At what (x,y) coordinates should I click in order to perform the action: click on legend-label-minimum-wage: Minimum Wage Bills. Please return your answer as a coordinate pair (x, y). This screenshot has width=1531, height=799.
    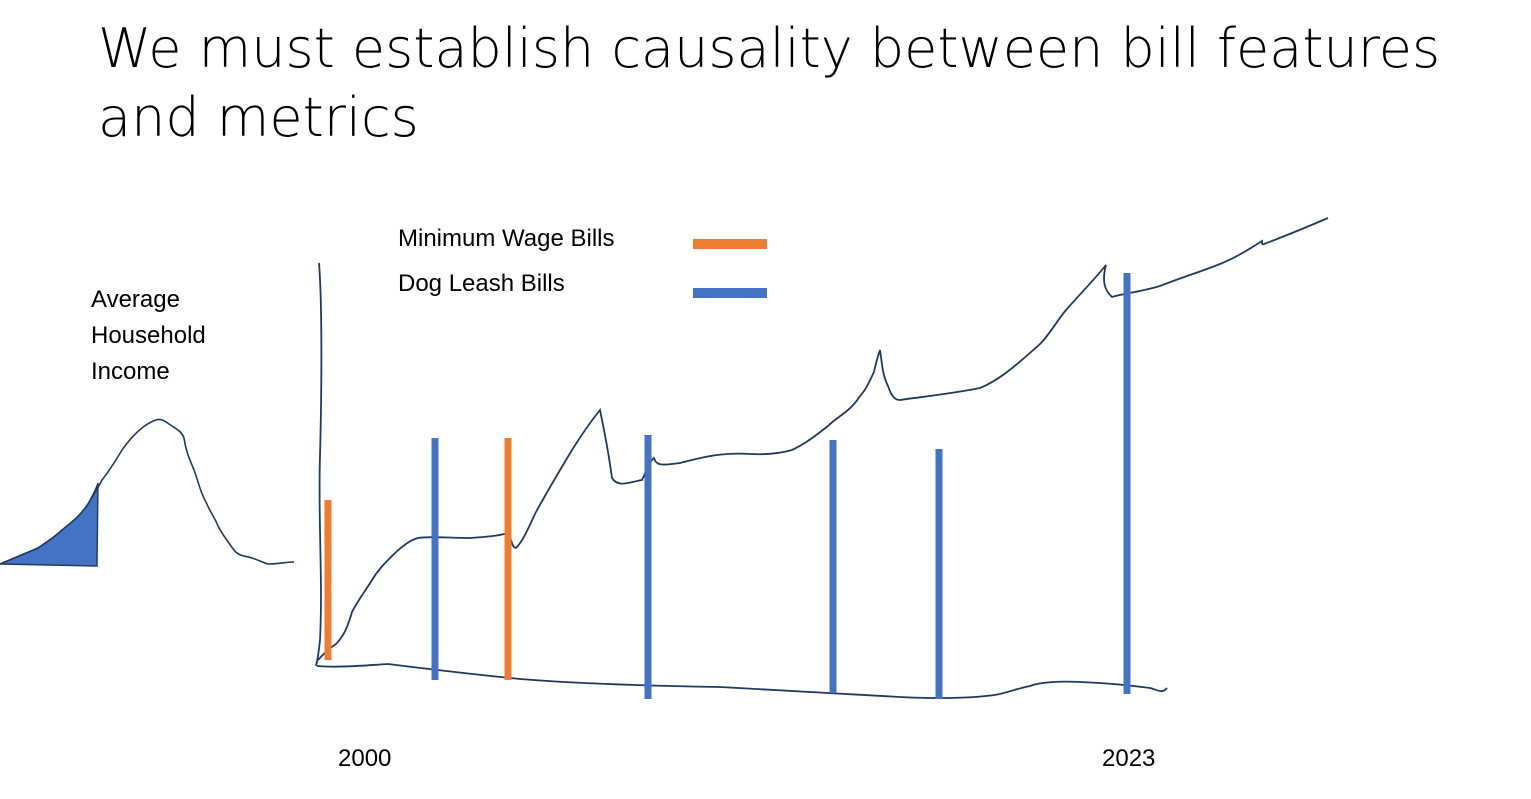
    Looking at the image, I should click on (506, 238).